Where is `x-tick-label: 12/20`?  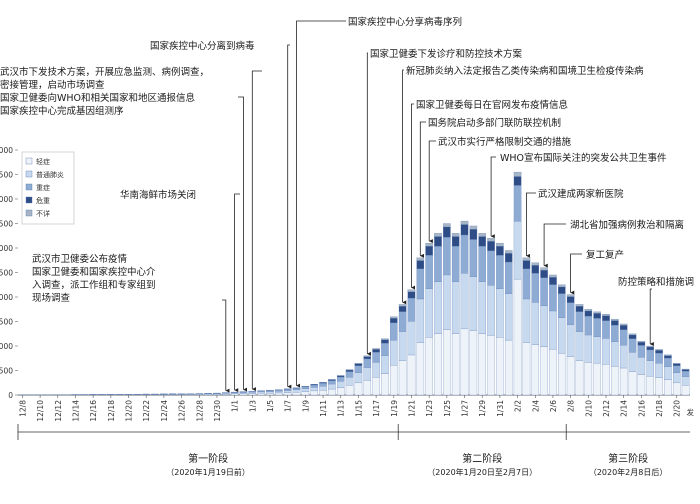
x-tick-label: 12/20 is located at coordinates (129, 411).